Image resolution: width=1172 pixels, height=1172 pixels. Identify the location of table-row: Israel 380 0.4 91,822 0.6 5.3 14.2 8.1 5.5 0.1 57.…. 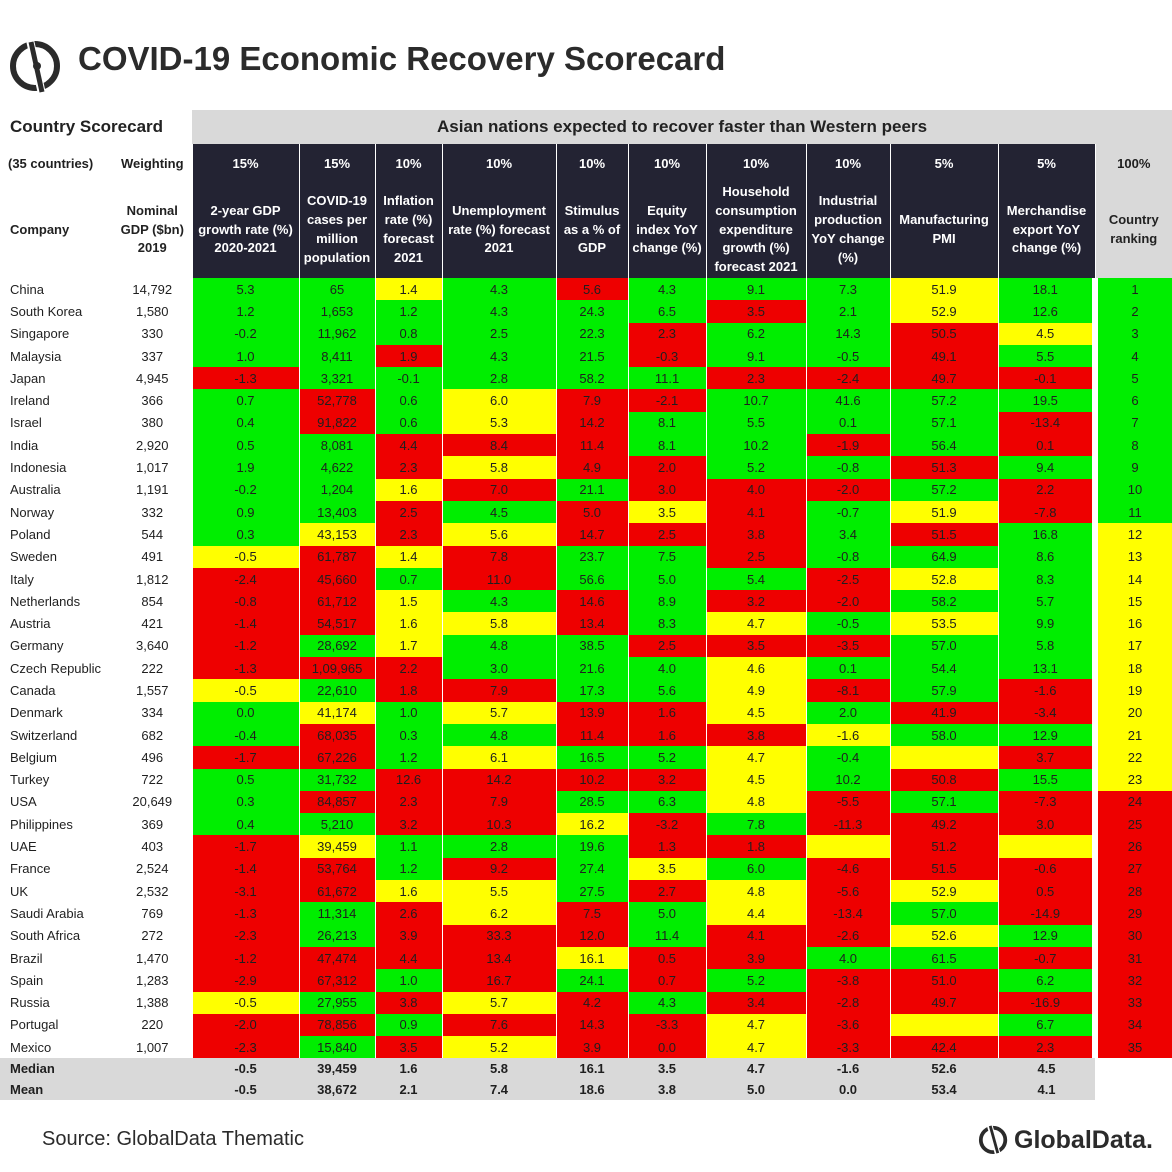
(586, 423).